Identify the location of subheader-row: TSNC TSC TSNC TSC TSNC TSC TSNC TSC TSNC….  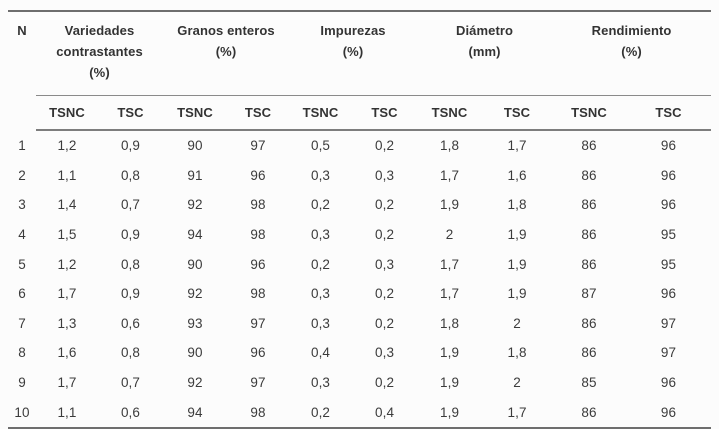
(360, 113).